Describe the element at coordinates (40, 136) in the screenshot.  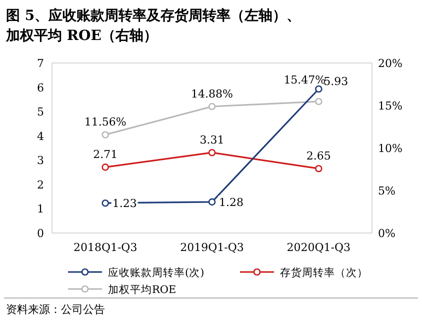
I see `y-tick-label: 4` at that location.